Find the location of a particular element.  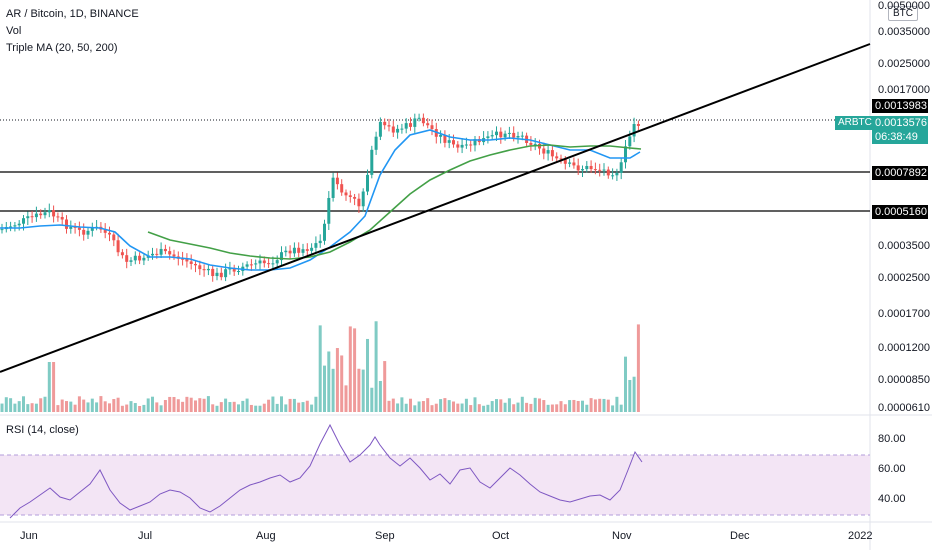

currency-button: BTC is located at coordinates (903, 13).